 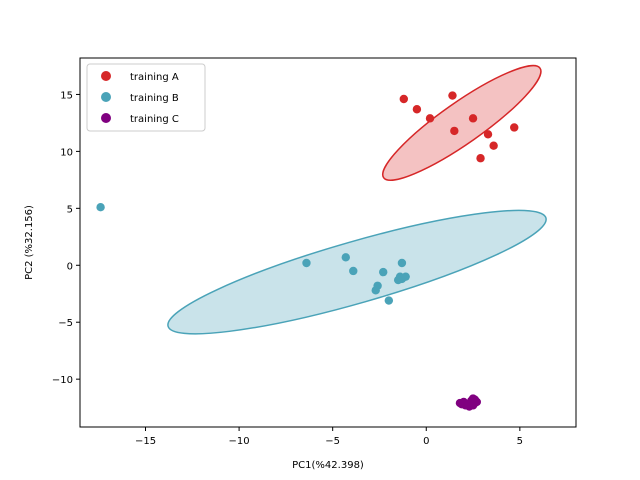 I want to click on x-tick-label: 0, so click(x=426, y=441).